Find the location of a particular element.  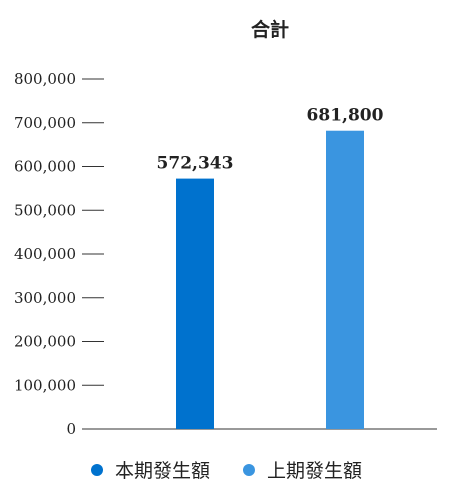

y-tick-label: 0 is located at coordinates (71, 429).